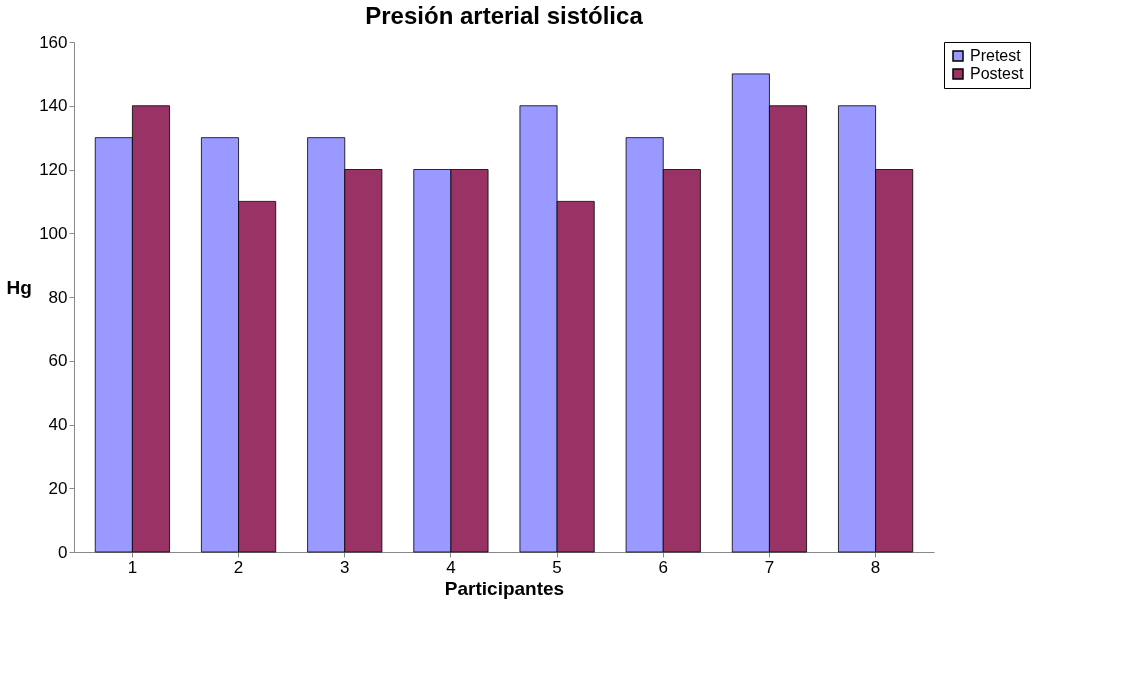  I want to click on y-tick-label: 80, so click(58, 297).